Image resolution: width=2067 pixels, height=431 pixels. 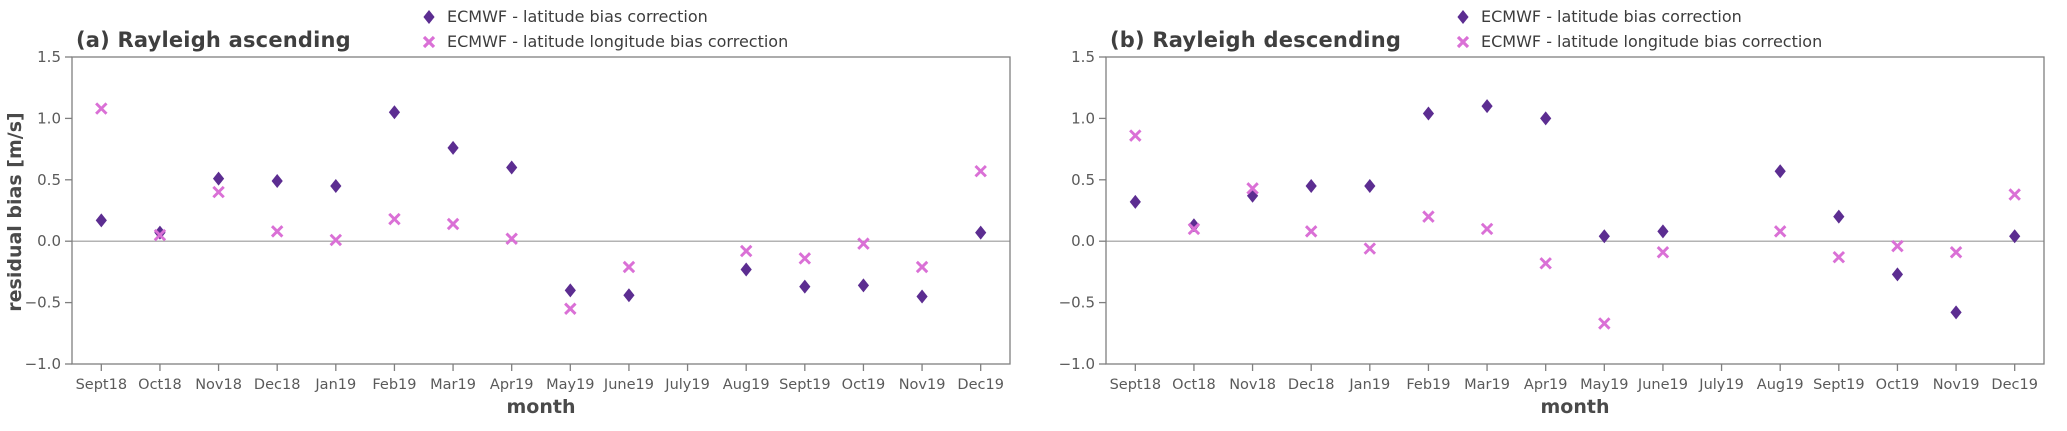 What do you see at coordinates (1463, 41) in the screenshot?
I see `x-marker-icon` at bounding box center [1463, 41].